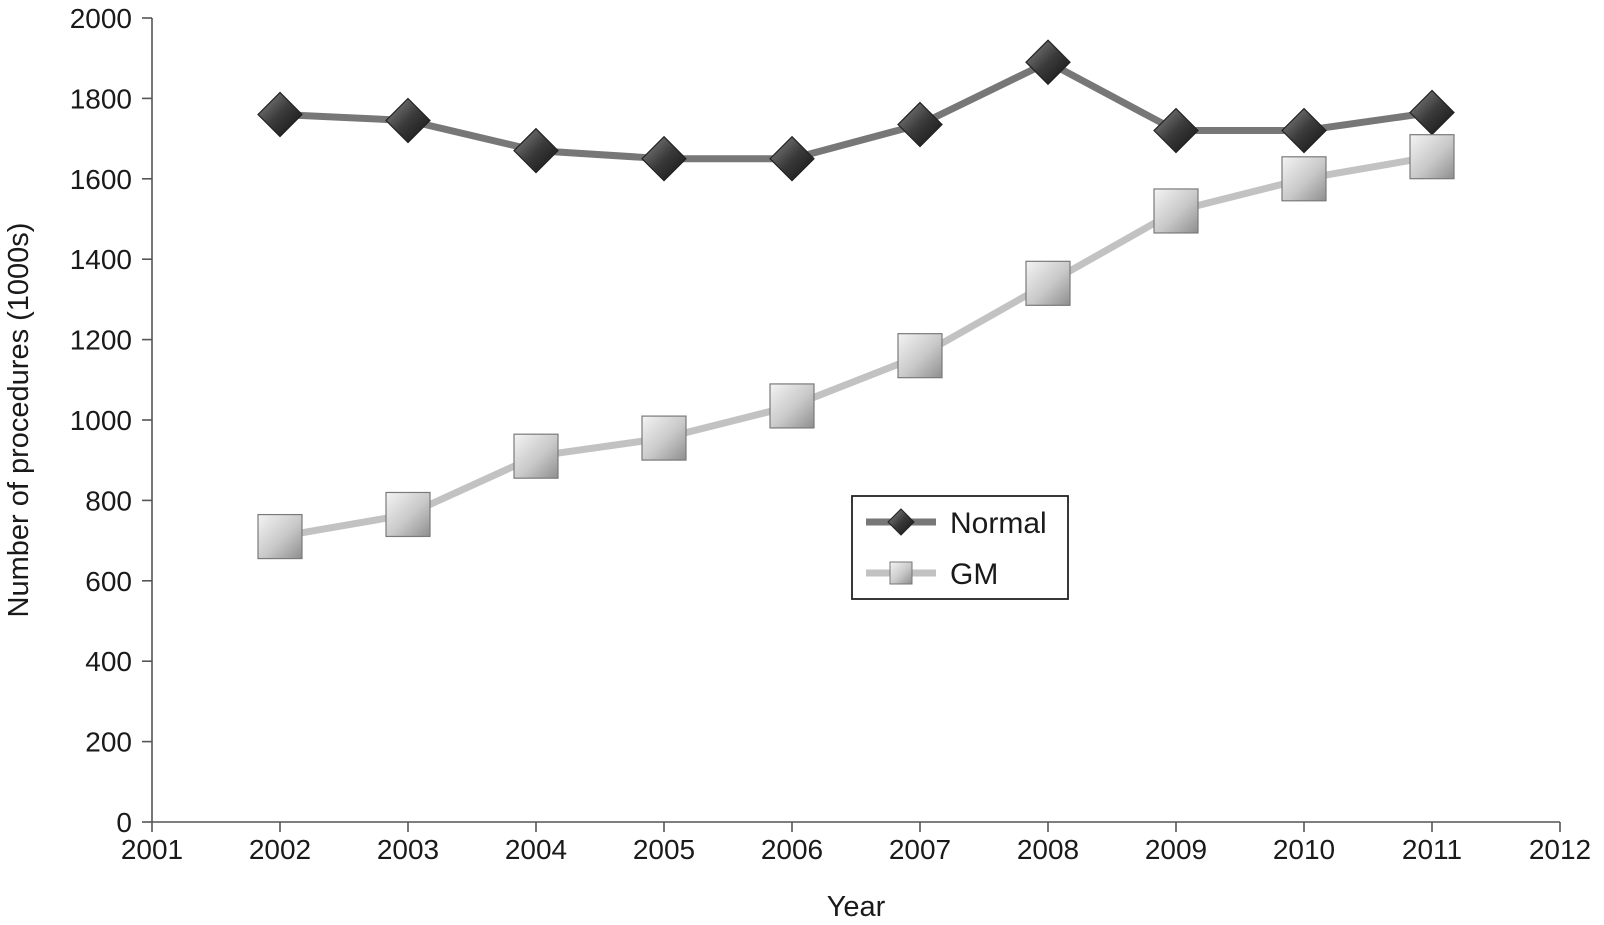 The height and width of the screenshot is (925, 1604). I want to click on x-tick-label: 2006, so click(792, 849).